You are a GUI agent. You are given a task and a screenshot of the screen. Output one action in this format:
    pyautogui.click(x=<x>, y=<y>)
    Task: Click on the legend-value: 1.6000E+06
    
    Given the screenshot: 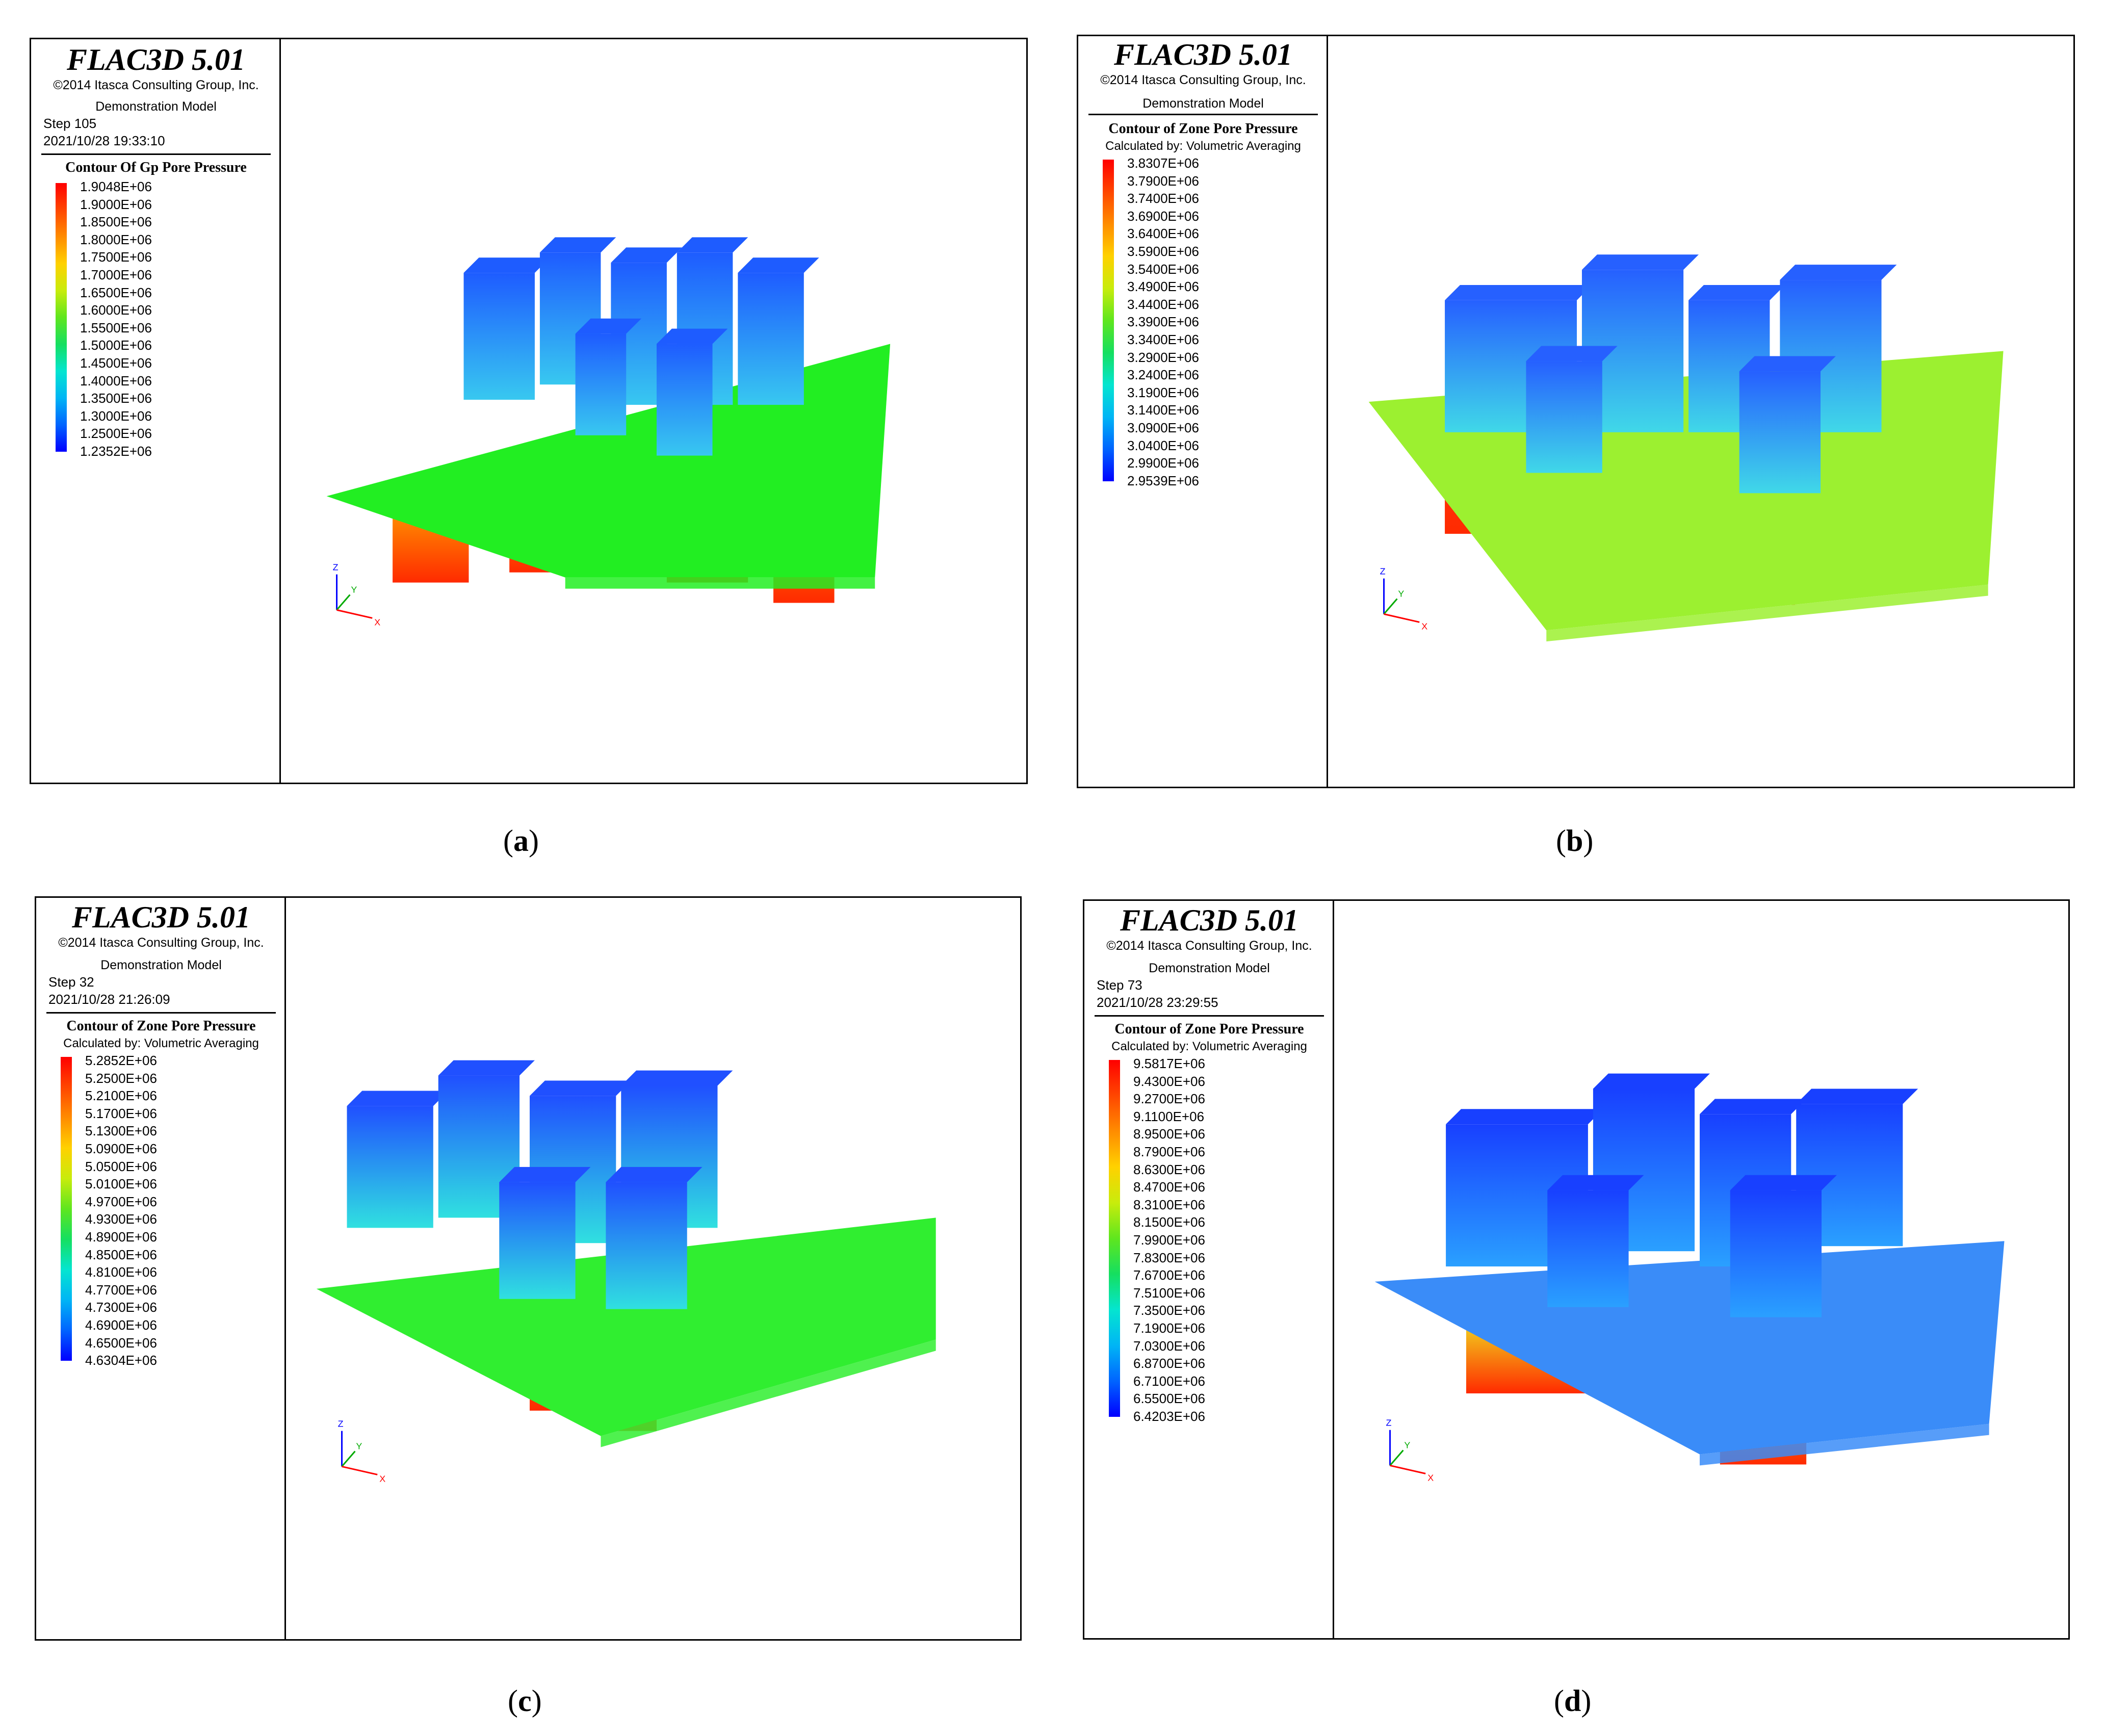 What is the action you would take?
    pyautogui.click(x=116, y=310)
    